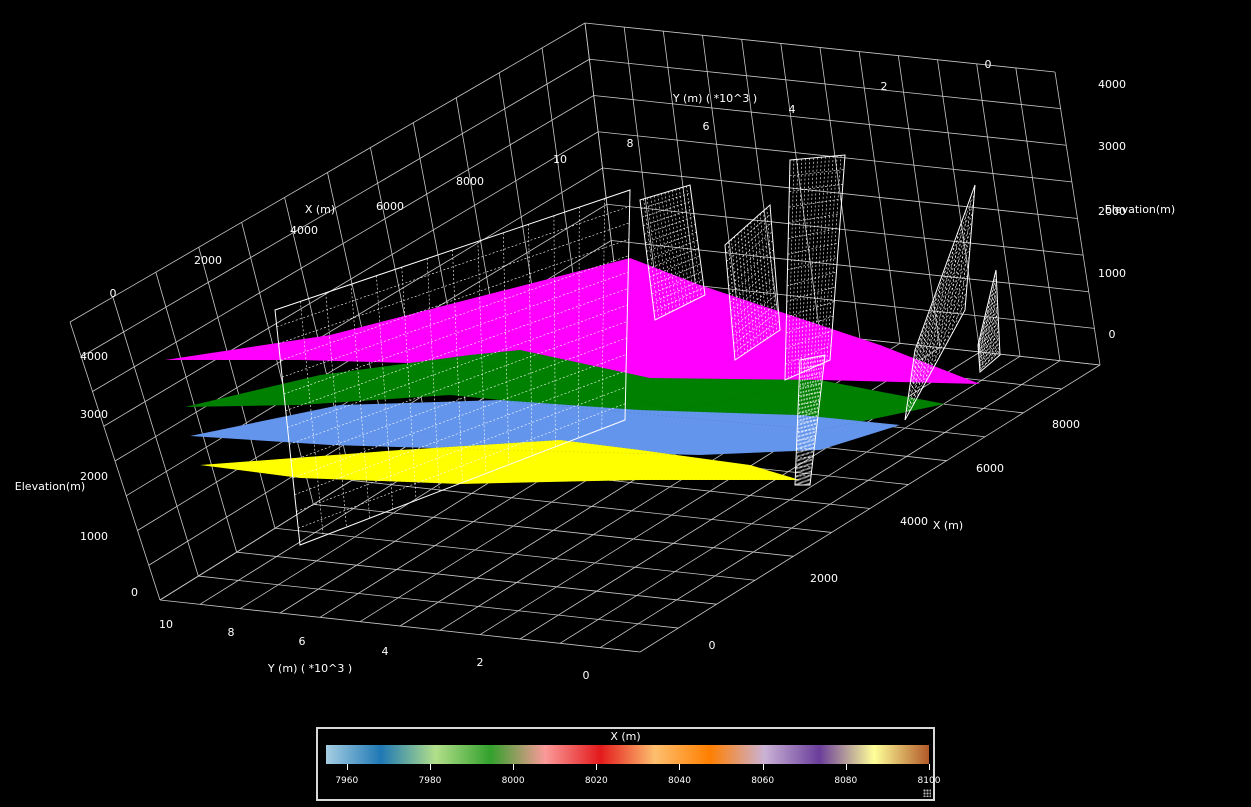  Describe the element at coordinates (627, 754) in the screenshot. I see `legend-color-bar` at that location.